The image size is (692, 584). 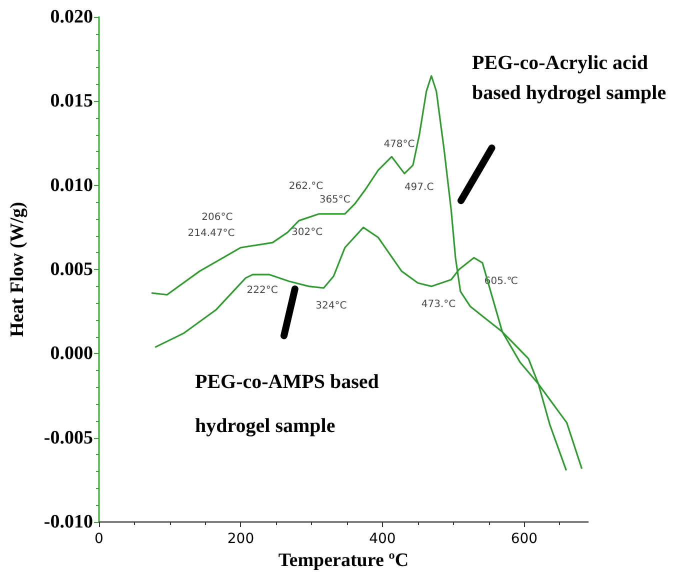 I want to click on annotation: 302°C, so click(x=307, y=232).